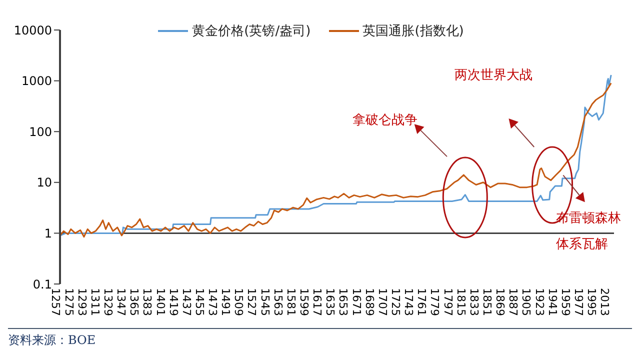 The width and height of the screenshot is (640, 357). Describe the element at coordinates (409, 302) in the screenshot. I see `x-tick-label: 1743` at that location.